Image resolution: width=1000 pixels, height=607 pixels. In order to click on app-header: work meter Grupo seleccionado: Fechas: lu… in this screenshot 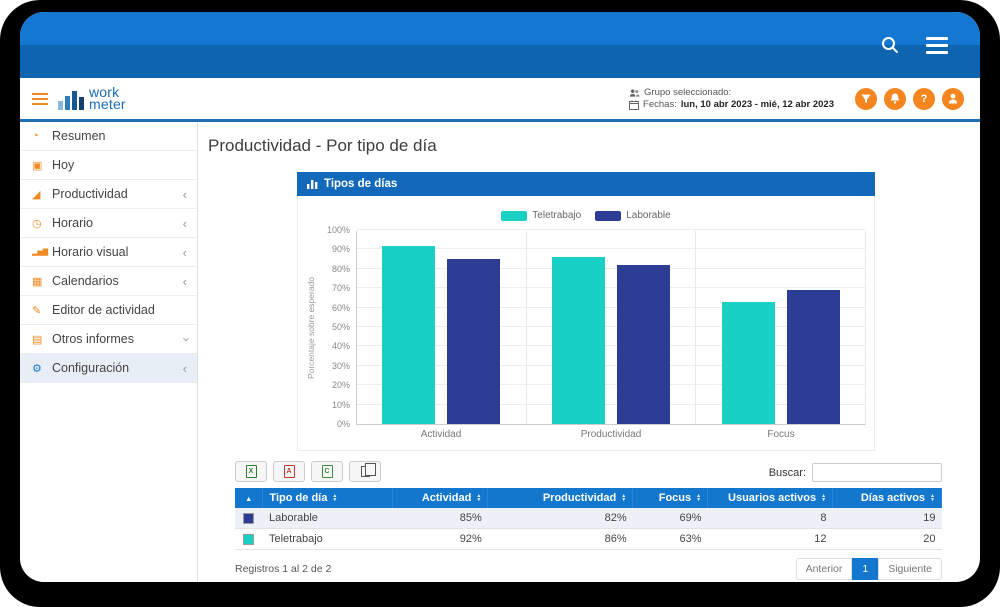, I will do `click(500, 100)`.